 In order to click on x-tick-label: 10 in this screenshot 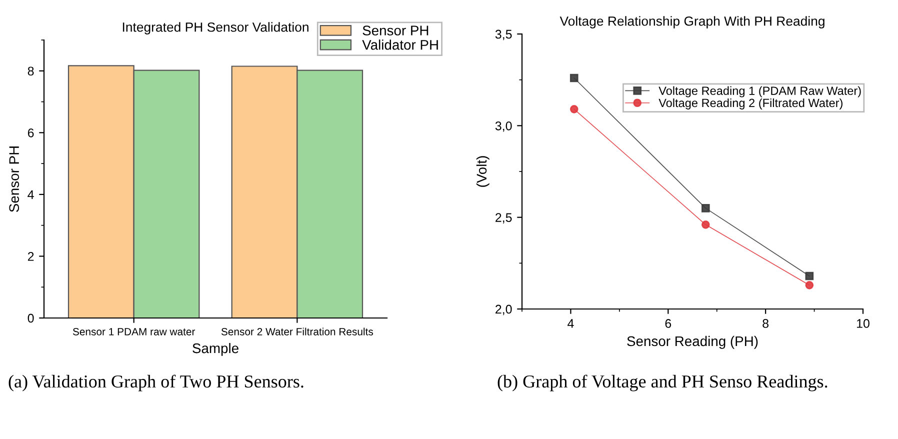, I will do `click(863, 323)`.